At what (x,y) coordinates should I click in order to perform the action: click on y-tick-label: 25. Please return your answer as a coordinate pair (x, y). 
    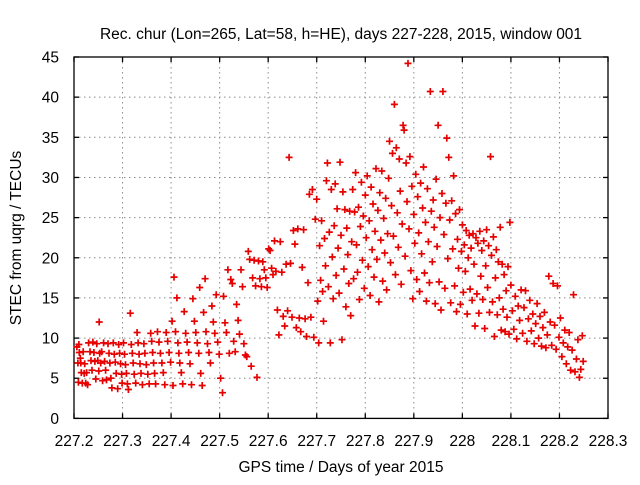
    Looking at the image, I should click on (50, 218).